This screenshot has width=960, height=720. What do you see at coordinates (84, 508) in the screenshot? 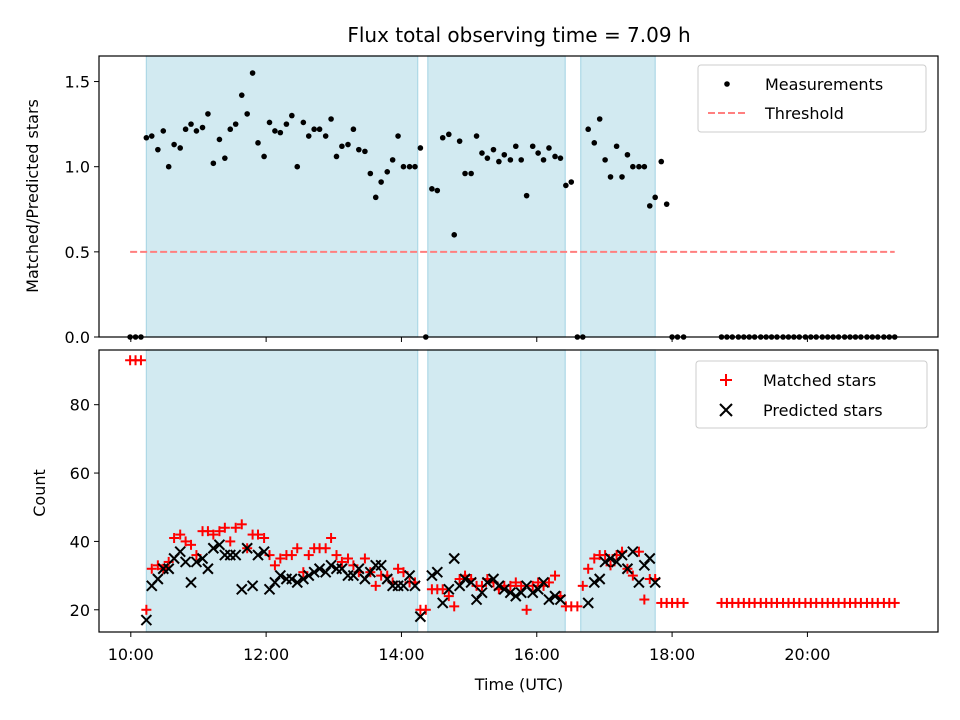
I see `y-axis-count: 20 40 60 80` at bounding box center [84, 508].